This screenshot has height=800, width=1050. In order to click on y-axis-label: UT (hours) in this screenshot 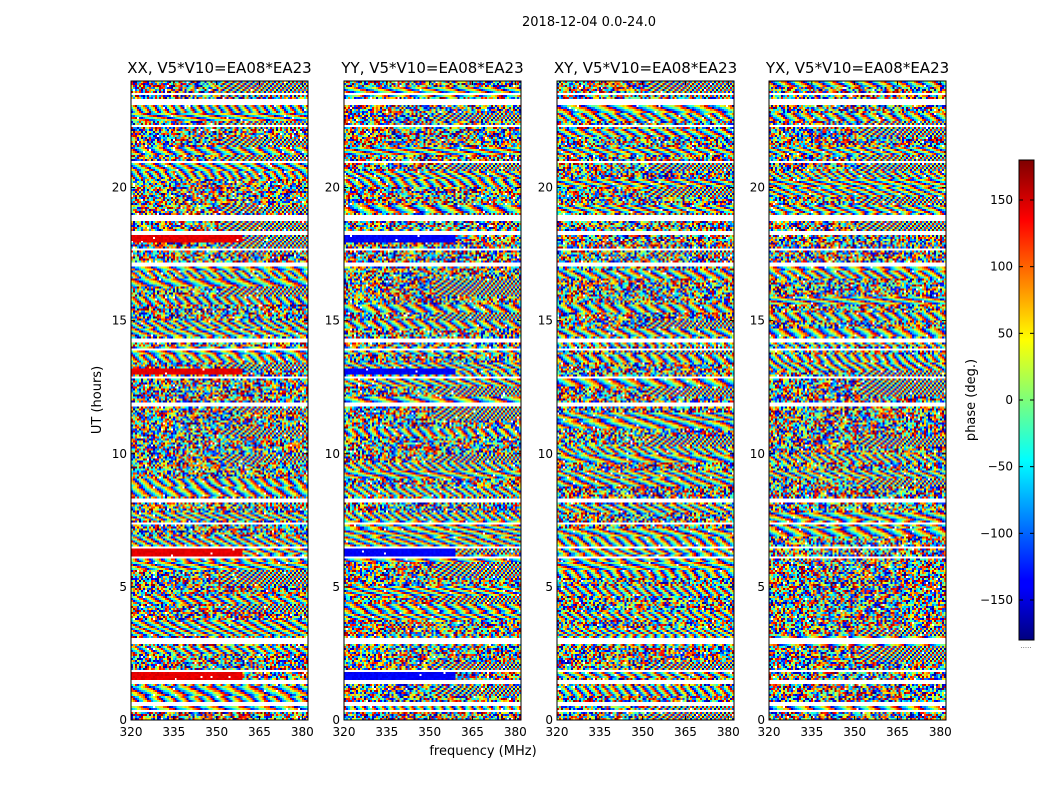, I will do `click(97, 400)`.